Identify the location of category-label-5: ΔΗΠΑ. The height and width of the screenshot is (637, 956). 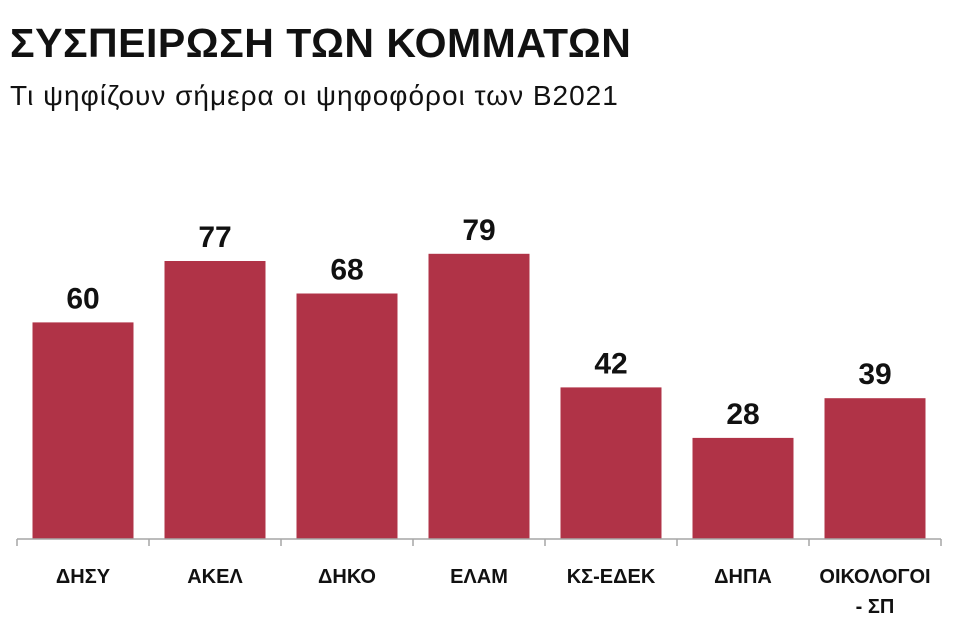
(743, 577).